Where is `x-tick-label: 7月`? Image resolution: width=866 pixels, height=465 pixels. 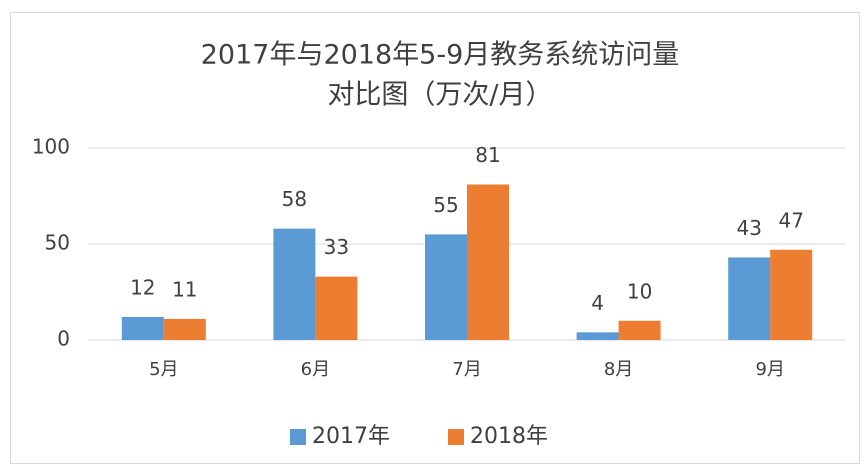
x-tick-label: 7月 is located at coordinates (466, 369).